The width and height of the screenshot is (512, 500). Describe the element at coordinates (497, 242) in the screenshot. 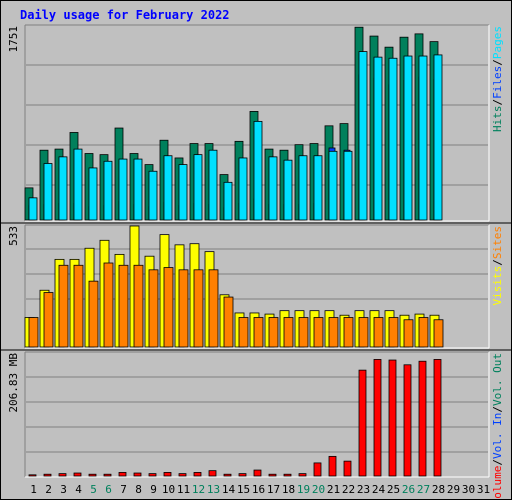

I see `legend-entry: Sites` at that location.